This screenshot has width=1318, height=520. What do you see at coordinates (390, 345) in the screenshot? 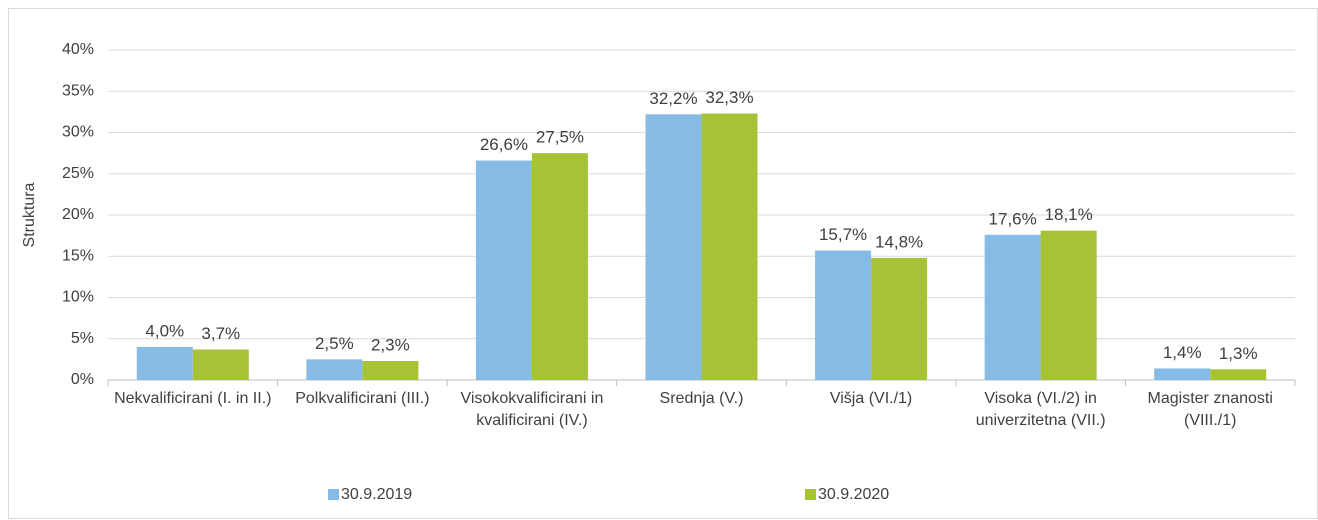
I see `data-label: 2,3%` at bounding box center [390, 345].